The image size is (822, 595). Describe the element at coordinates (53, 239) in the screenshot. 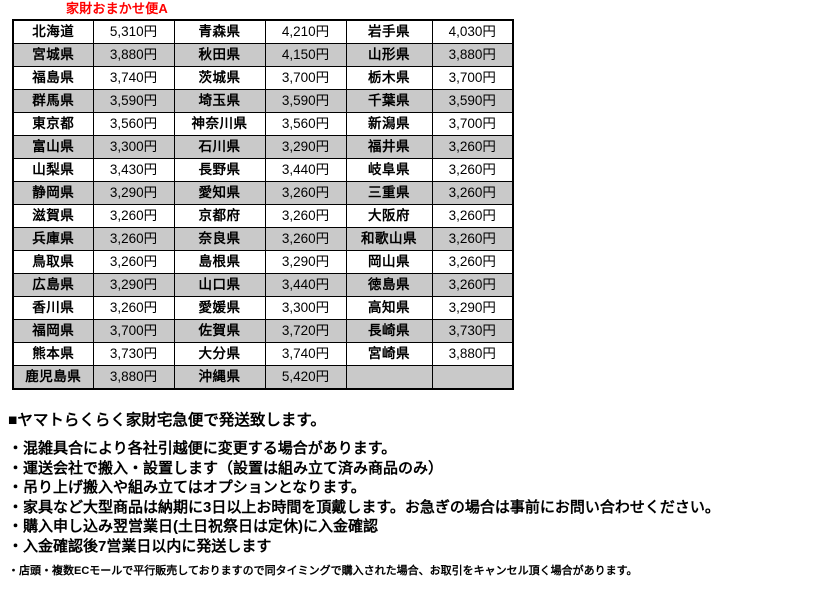

I see `prefecture-cell: 兵庫県` at that location.